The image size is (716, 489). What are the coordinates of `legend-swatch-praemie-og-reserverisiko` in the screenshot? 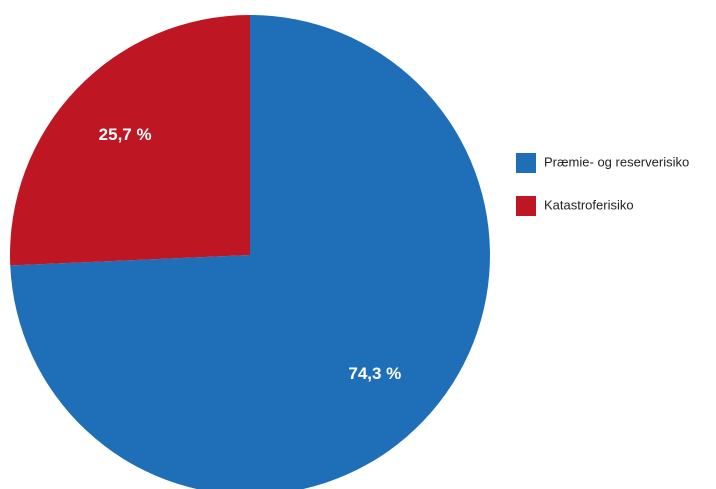 It's located at (526, 163).